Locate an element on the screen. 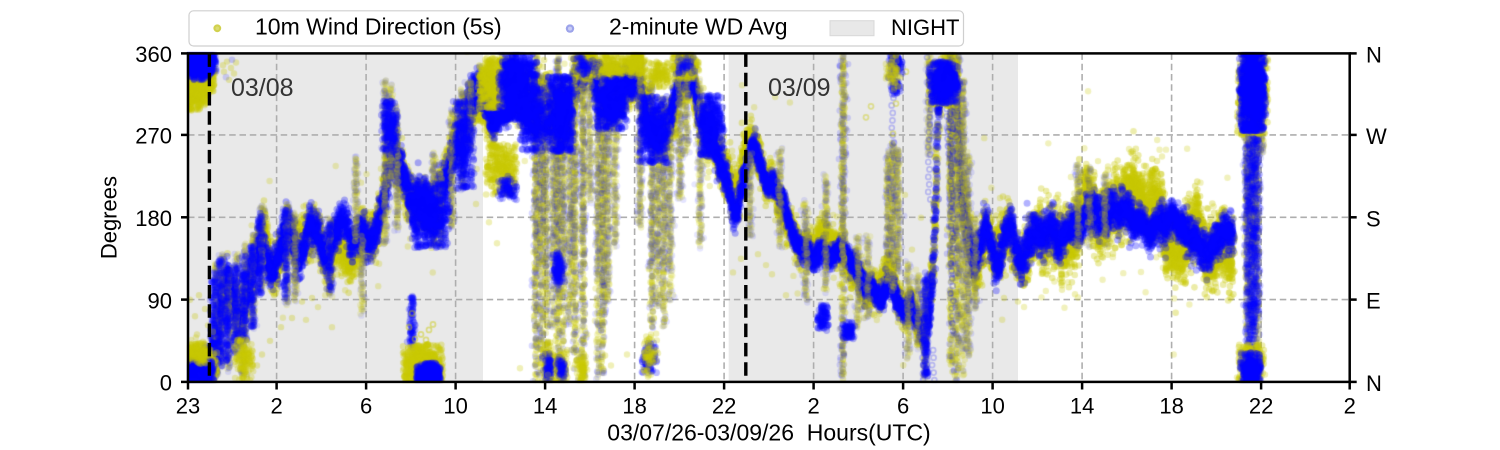 The height and width of the screenshot is (450, 1500). svg-text: S is located at coordinates (1373, 218).